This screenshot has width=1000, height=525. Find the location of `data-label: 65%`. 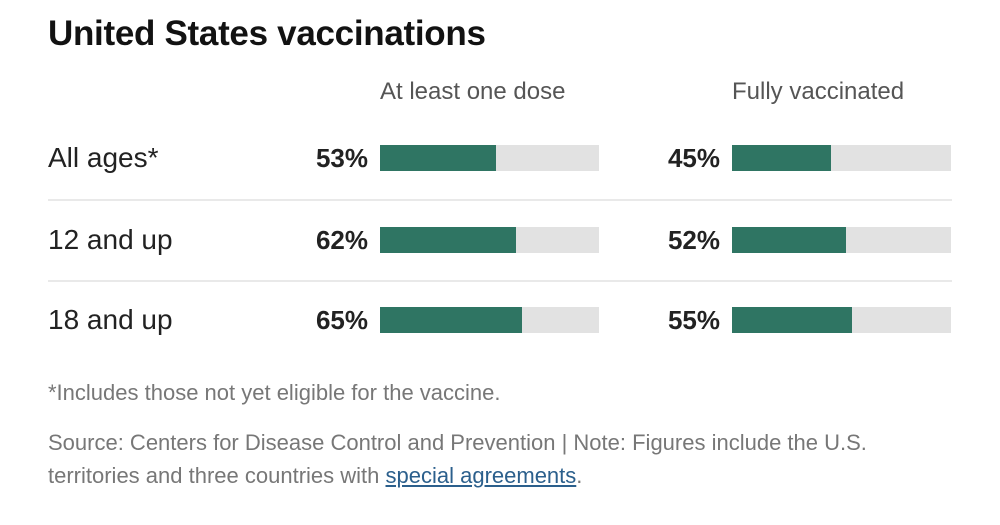

data-label: 65% is located at coordinates (341, 320).